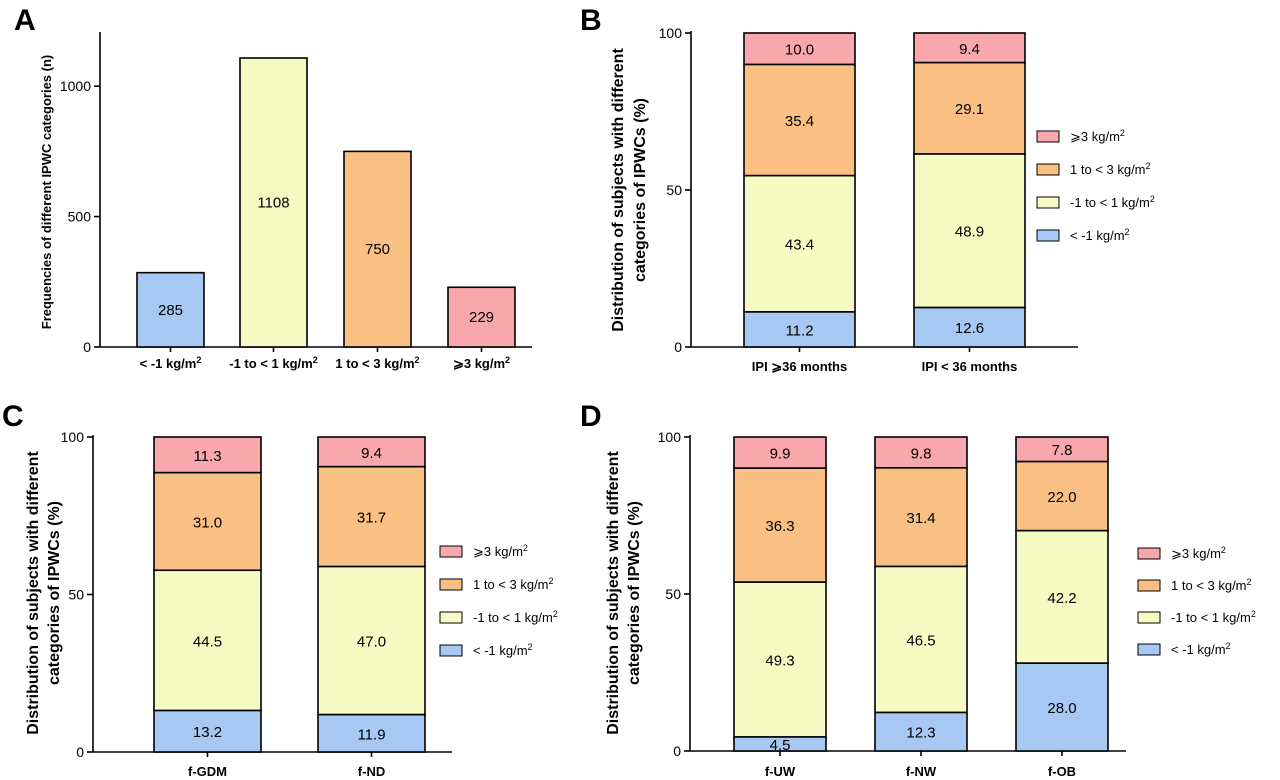 This screenshot has width=1280, height=780. I want to click on data-label: 31.0, so click(207, 522).